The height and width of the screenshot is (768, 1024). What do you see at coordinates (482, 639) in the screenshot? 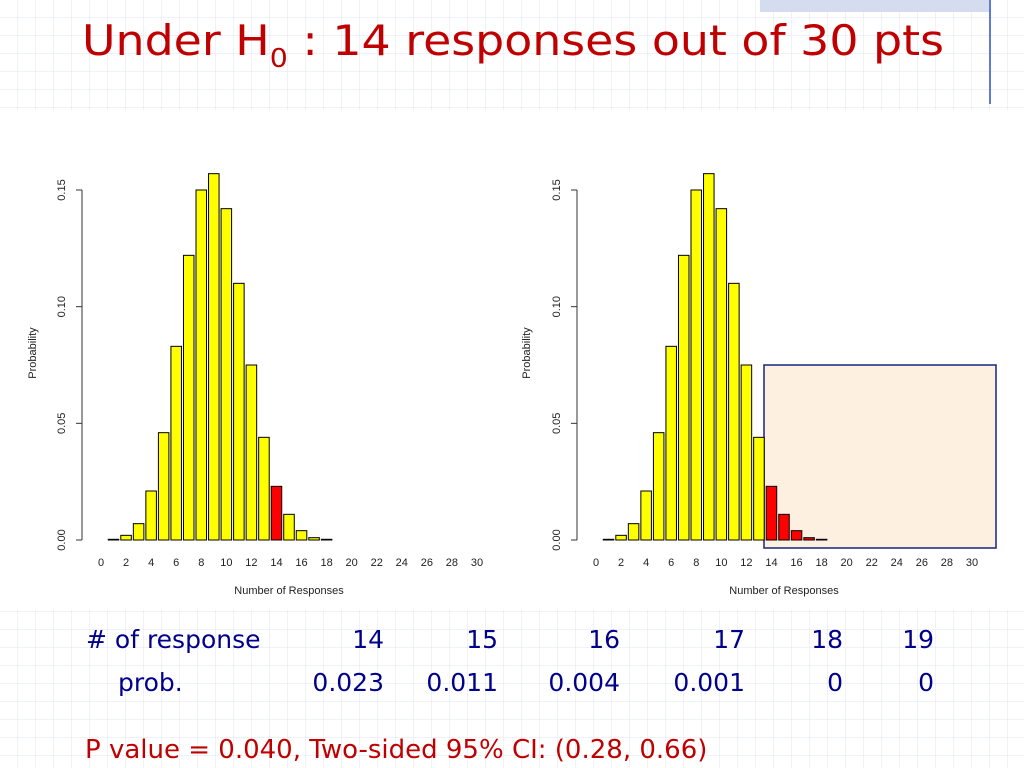
I see `table-cell: 15` at bounding box center [482, 639].